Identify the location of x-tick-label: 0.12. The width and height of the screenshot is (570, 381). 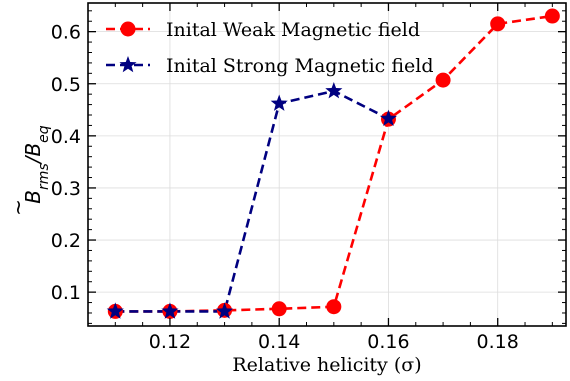
(170, 342).